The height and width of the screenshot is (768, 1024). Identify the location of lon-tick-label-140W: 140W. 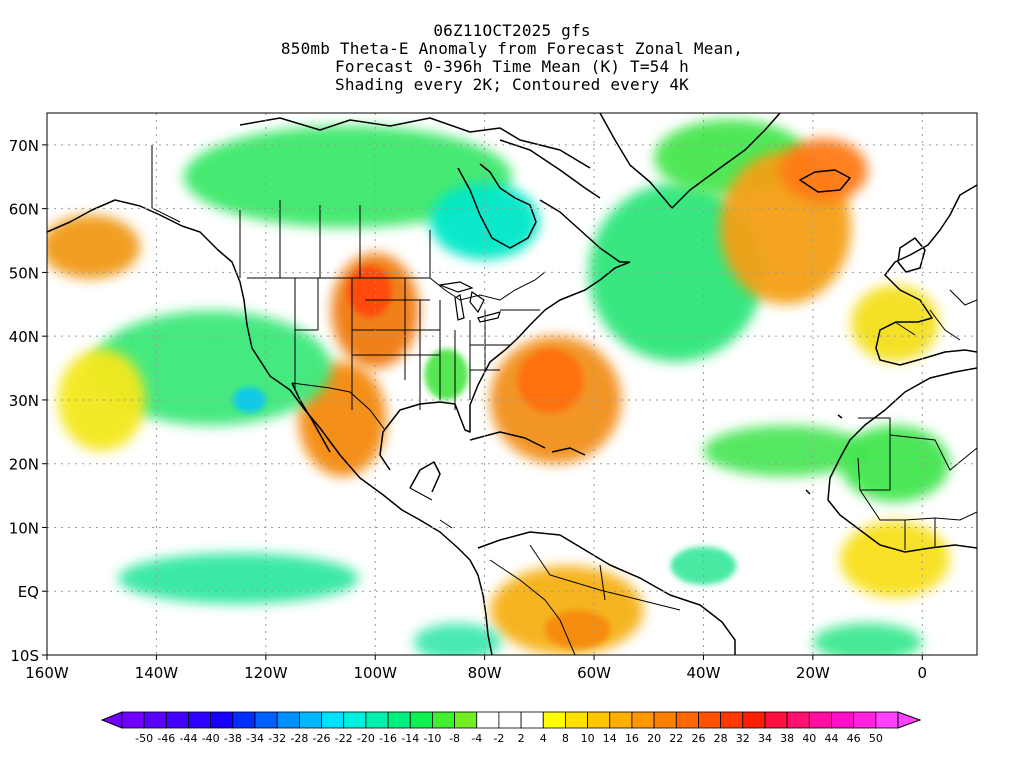
(157, 673).